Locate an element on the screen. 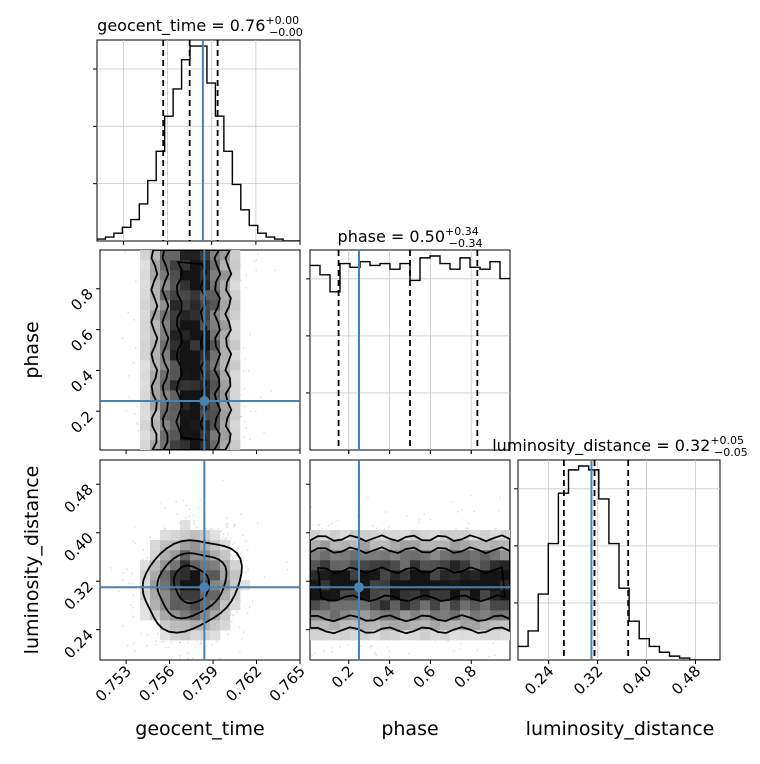  xtick-label-geocent-time: 0.759 is located at coordinates (200, 683).